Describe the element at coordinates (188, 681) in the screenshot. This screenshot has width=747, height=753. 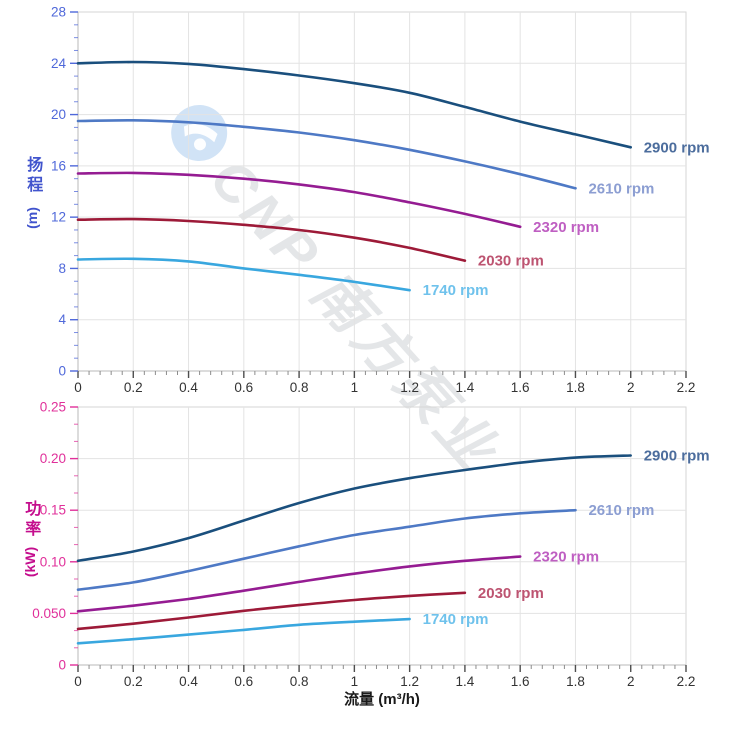
I see `power-chart-x-tick-label: 0.4` at that location.